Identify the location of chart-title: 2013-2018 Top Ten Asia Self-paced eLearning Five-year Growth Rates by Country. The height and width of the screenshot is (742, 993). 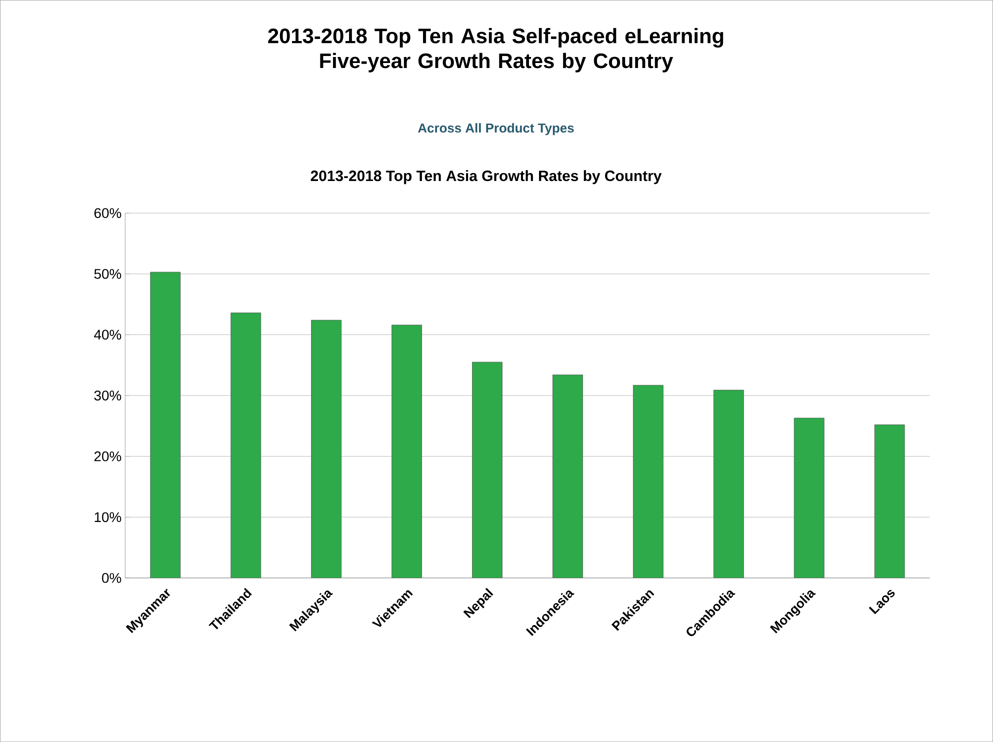
(496, 50).